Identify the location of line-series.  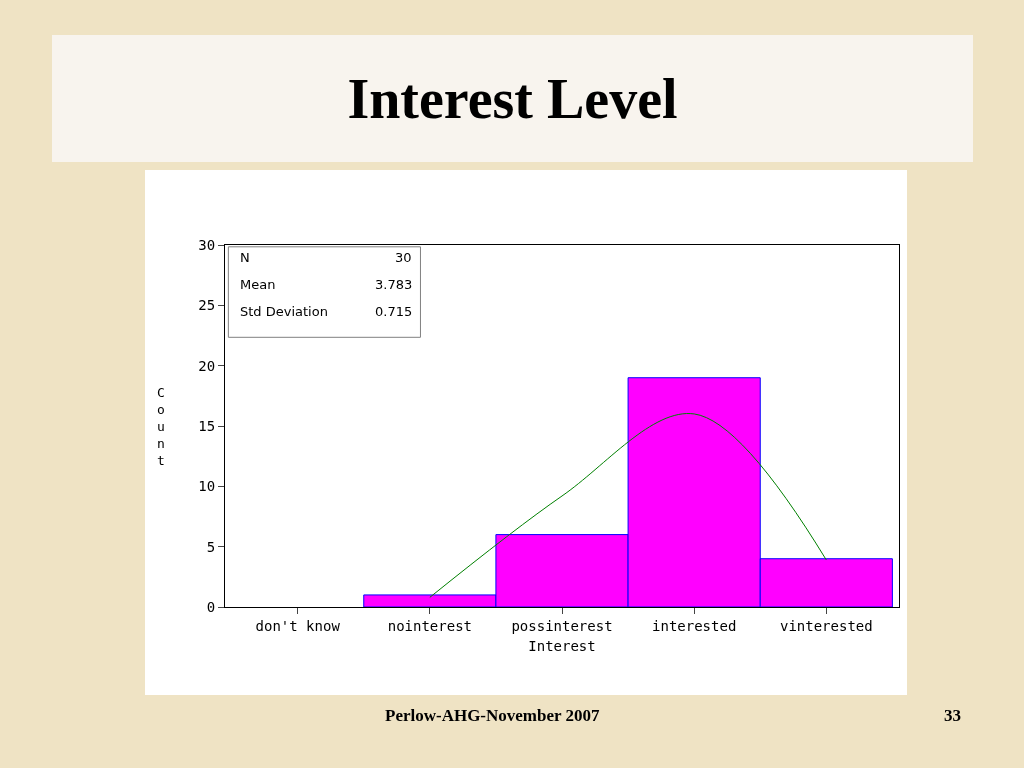
(628, 505).